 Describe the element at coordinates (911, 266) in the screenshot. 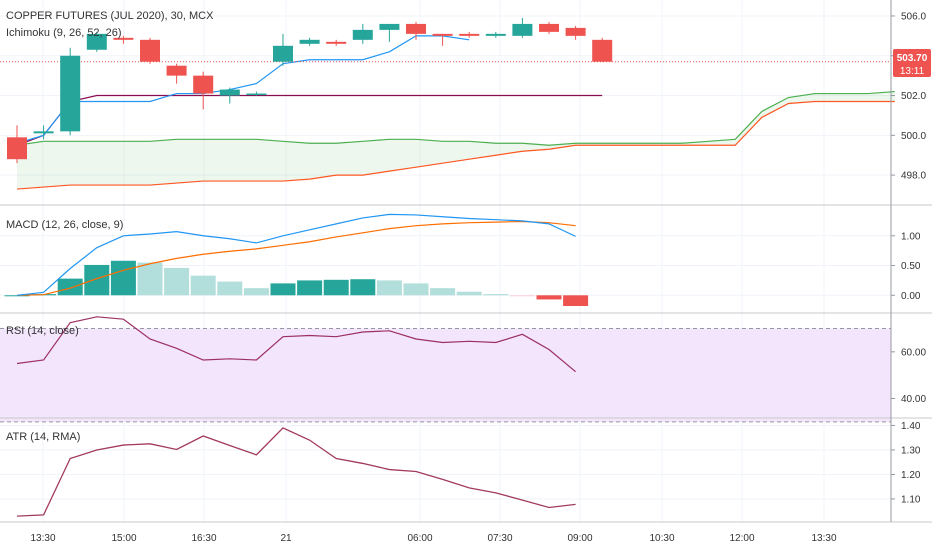

I see `y-axis-tick-label: 0.50` at that location.